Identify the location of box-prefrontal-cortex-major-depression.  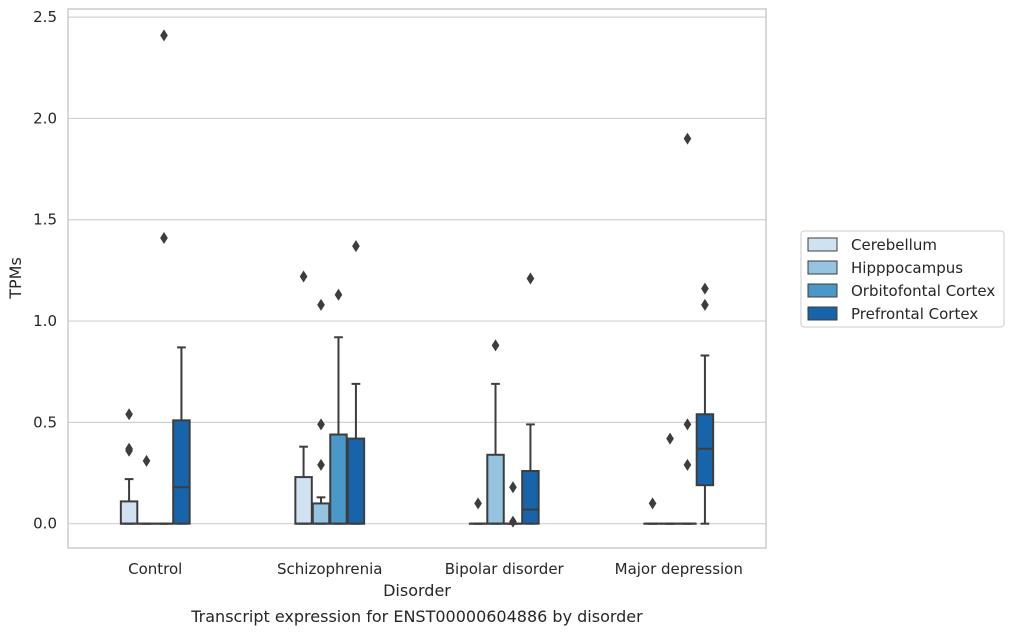
(705, 403).